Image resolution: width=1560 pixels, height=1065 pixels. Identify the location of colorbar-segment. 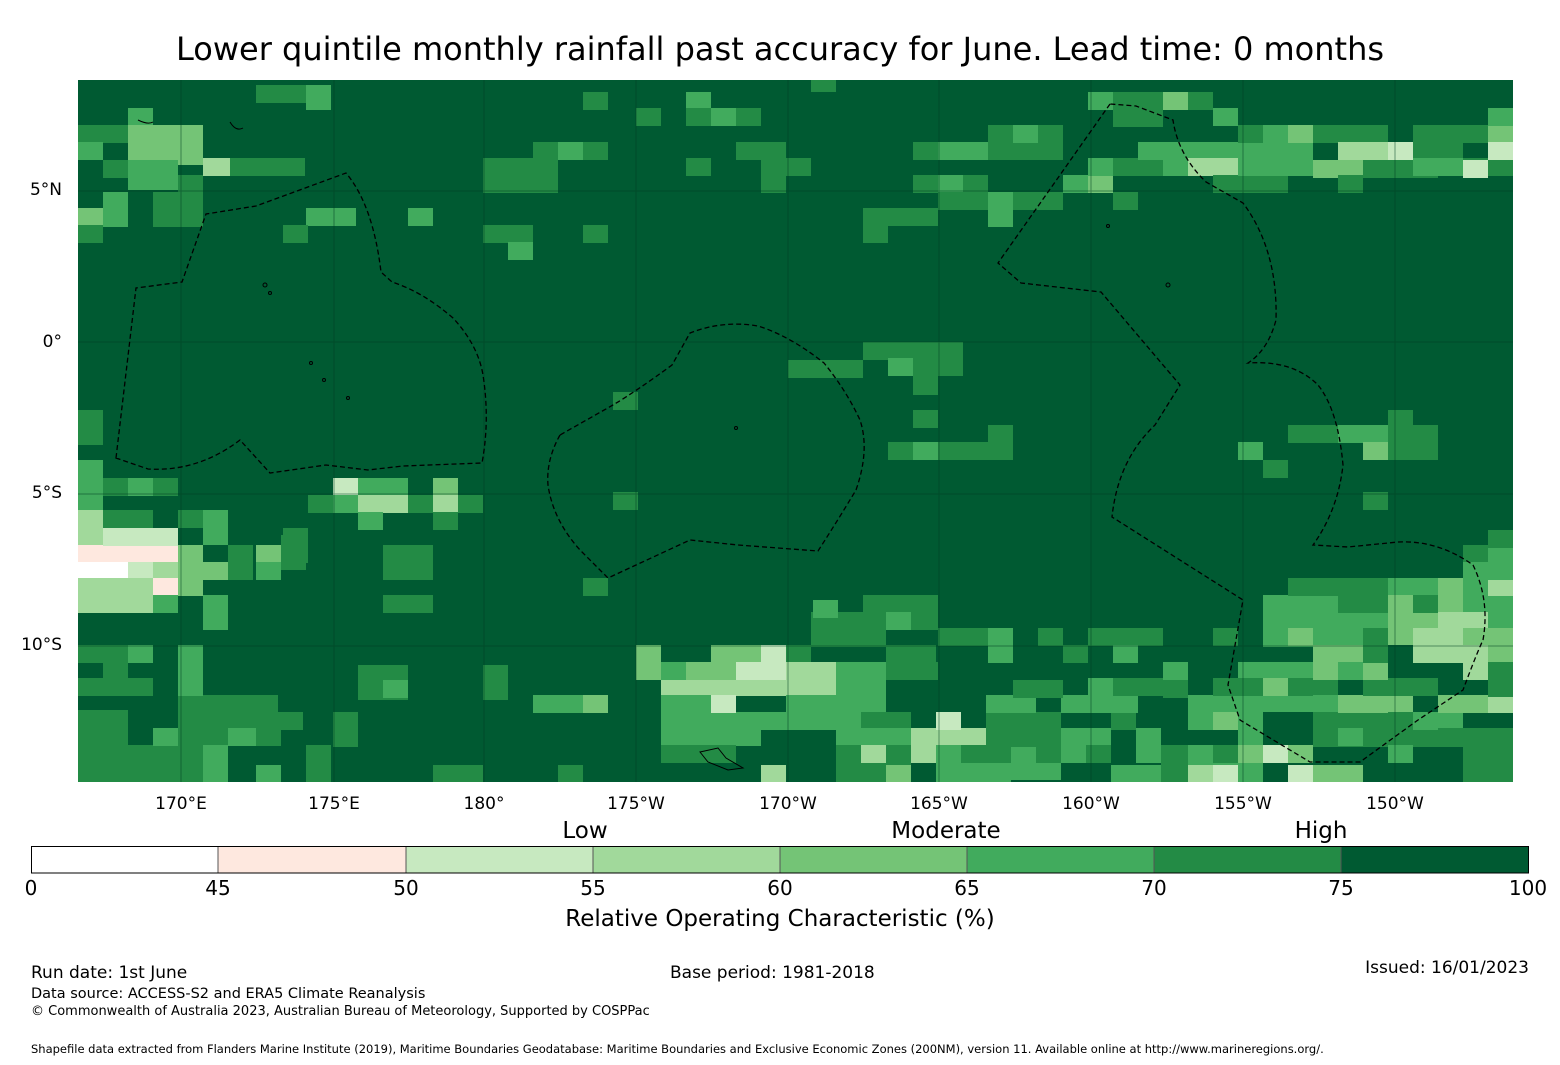
(312, 859).